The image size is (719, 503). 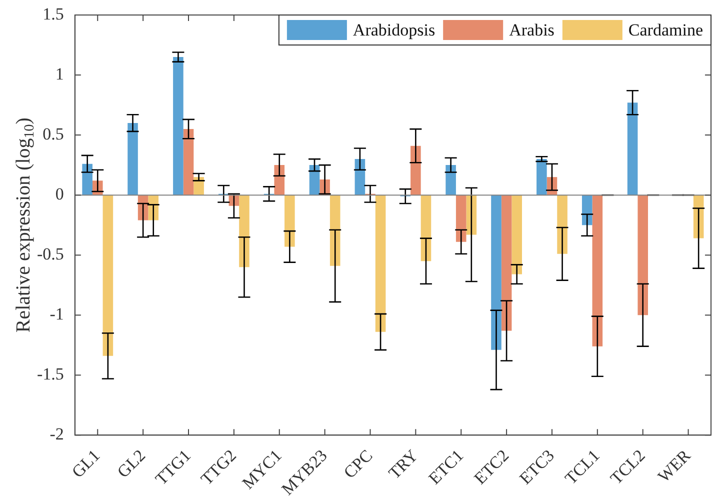 I want to click on legend-label: Arabidopsis, so click(x=394, y=30).